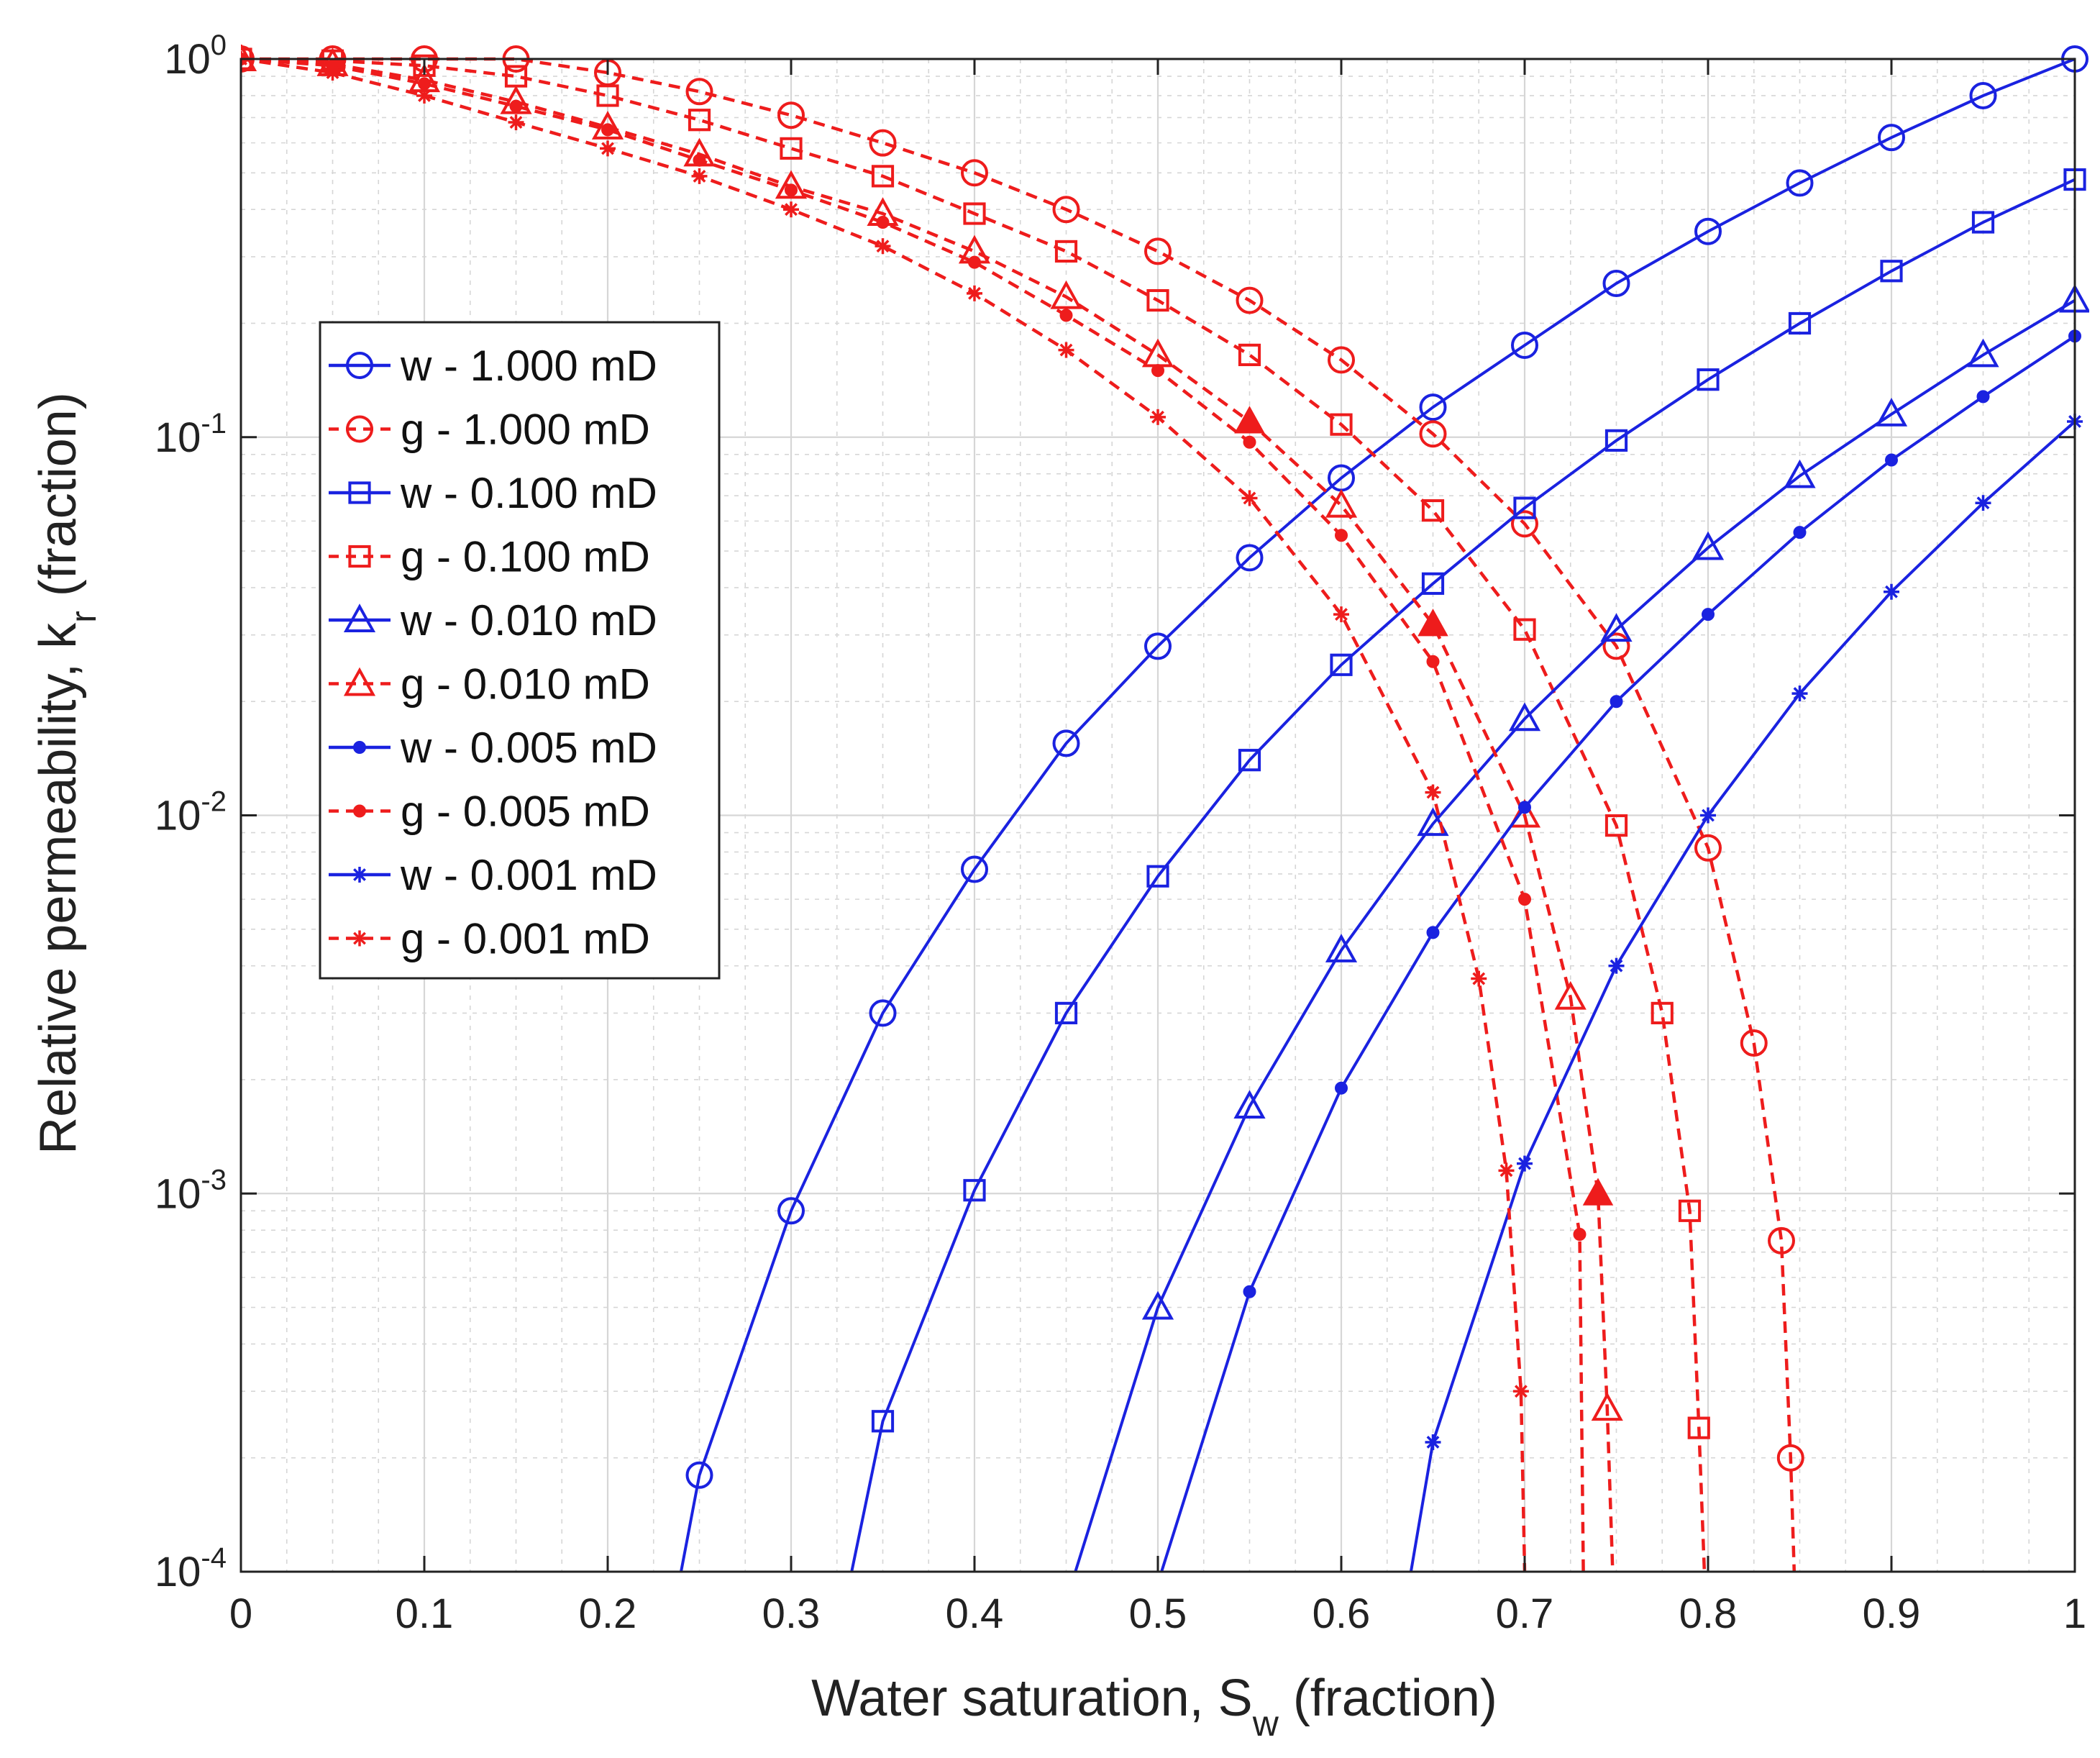  I want to click on x-tick-label: 0.9, so click(1892, 1613).